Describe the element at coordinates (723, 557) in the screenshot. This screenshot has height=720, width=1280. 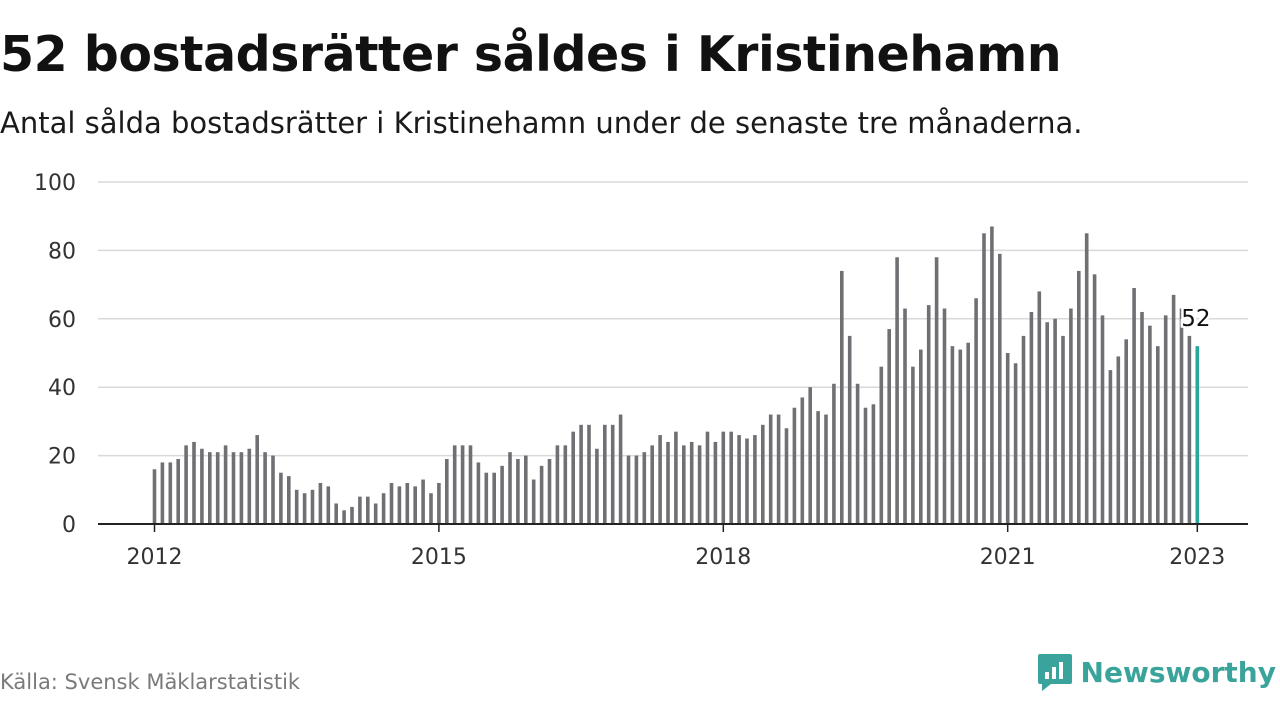
I see `x-tick-label: 2018` at that location.